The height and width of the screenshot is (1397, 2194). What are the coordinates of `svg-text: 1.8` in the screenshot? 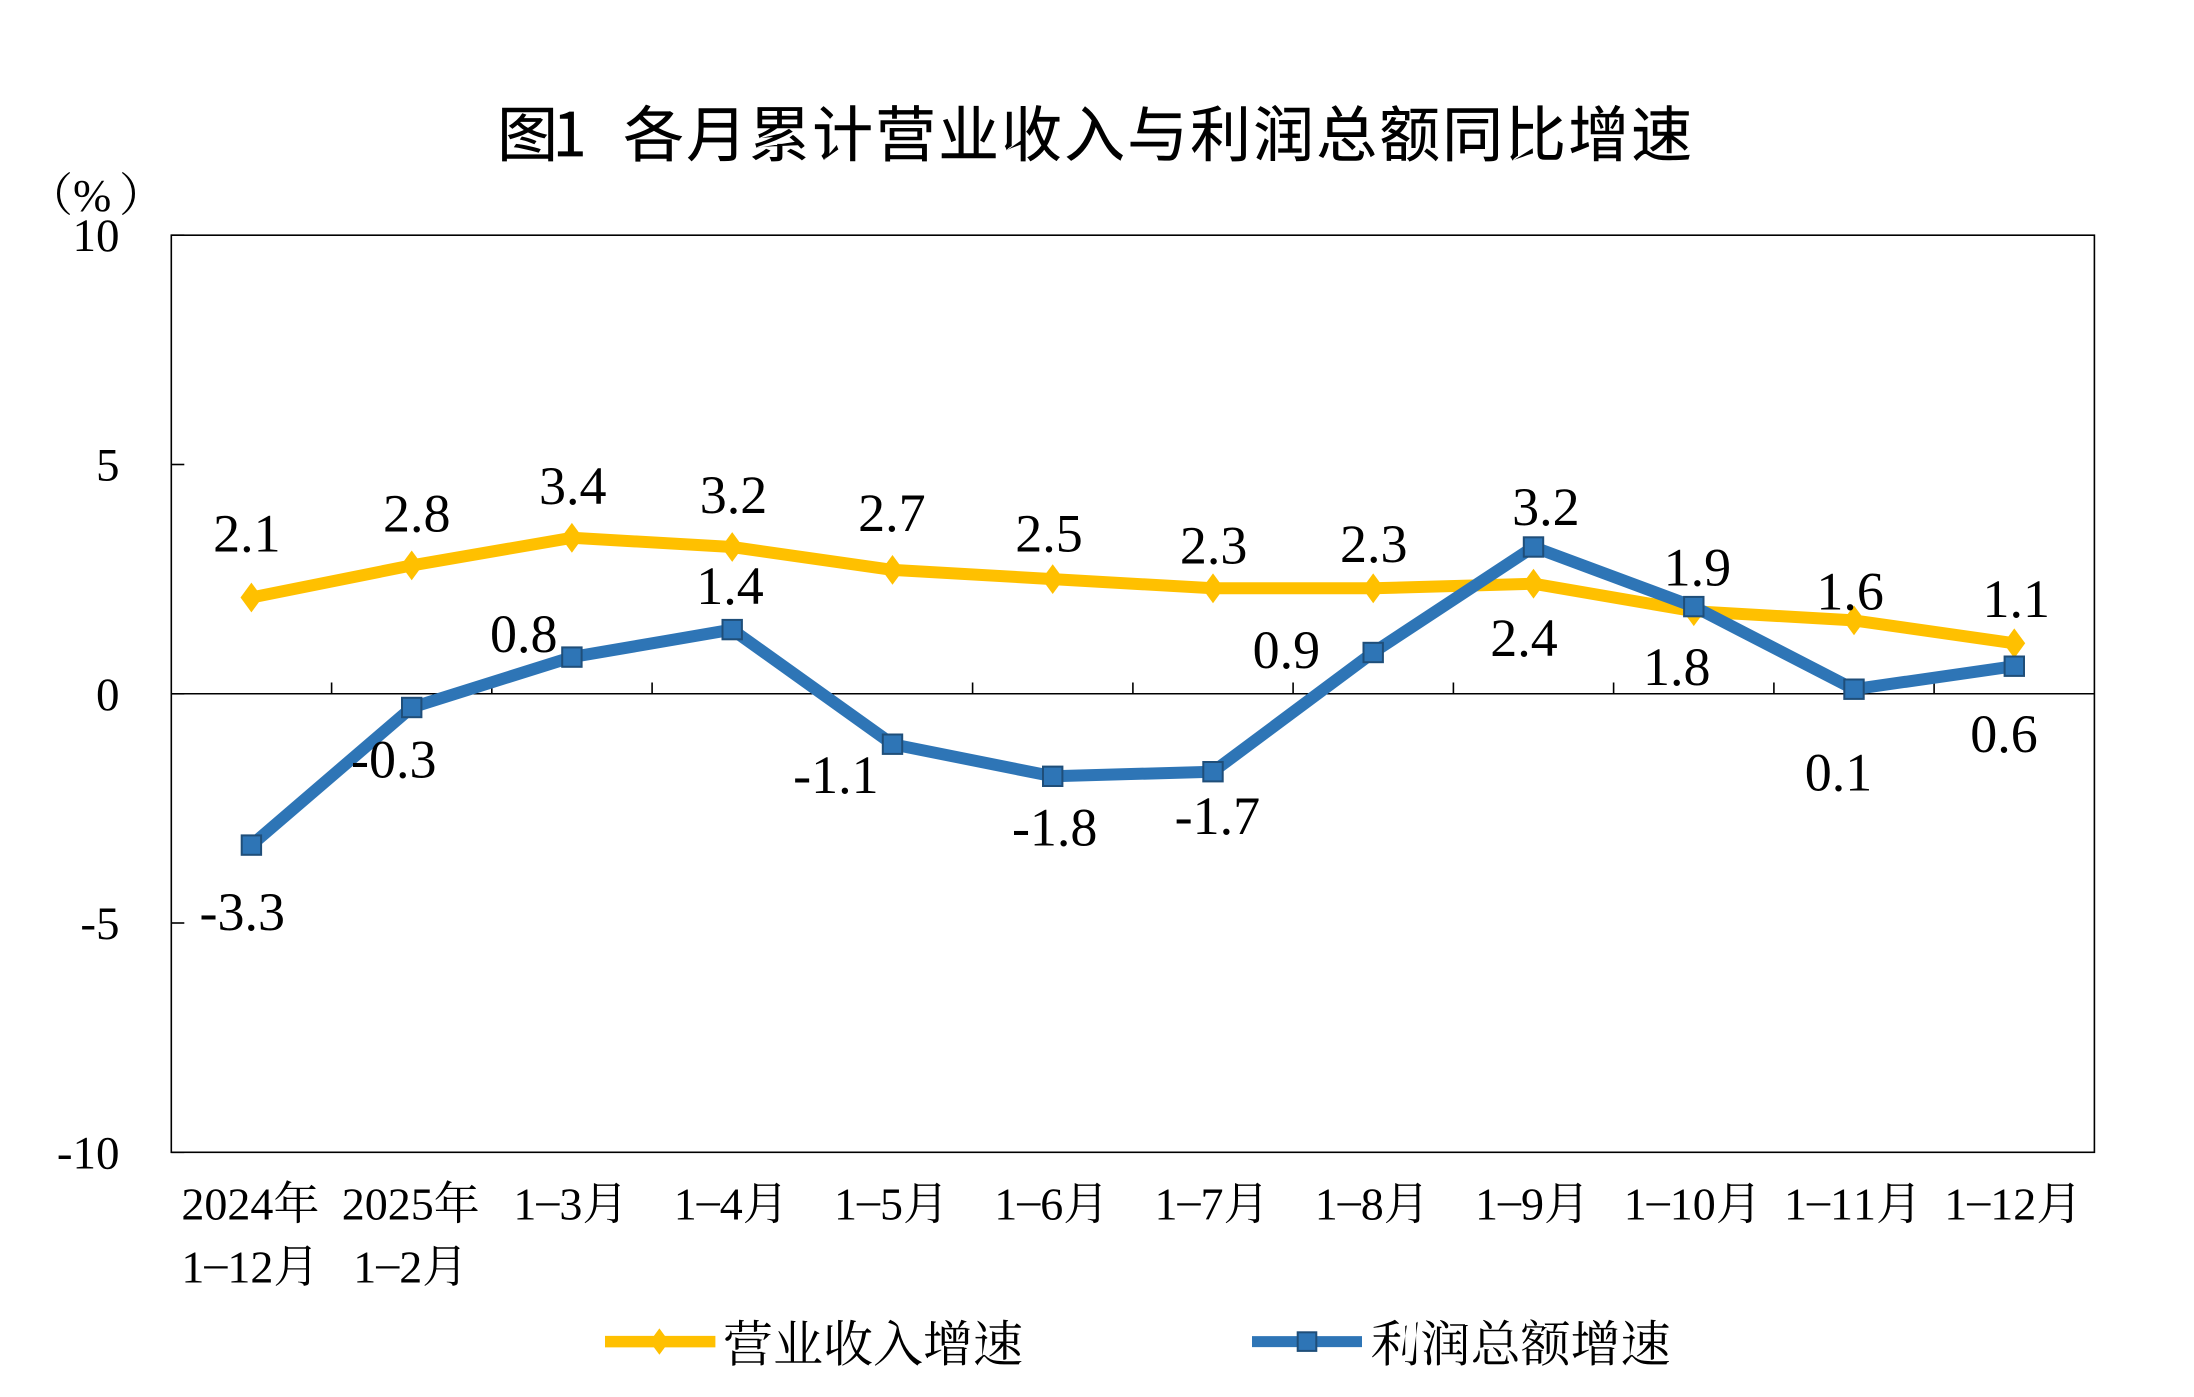 It's located at (1677, 667).